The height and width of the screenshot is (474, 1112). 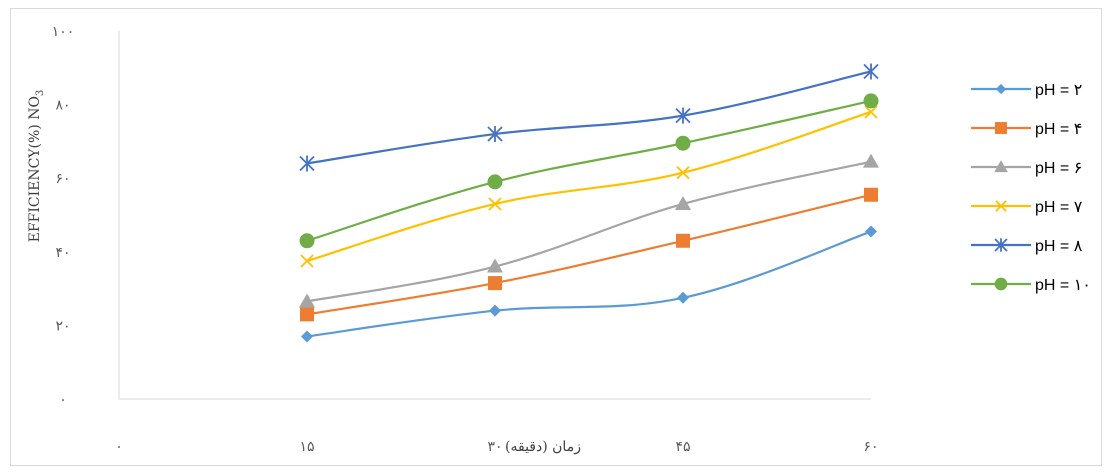 What do you see at coordinates (682, 447) in the screenshot?
I see `x-tick-label: ۴۵` at bounding box center [682, 447].